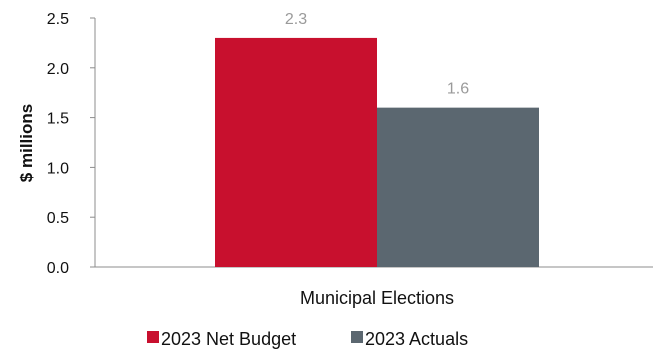 Image resolution: width=653 pixels, height=354 pixels. What do you see at coordinates (58, 19) in the screenshot?
I see `y-tick-label: 2.5` at bounding box center [58, 19].